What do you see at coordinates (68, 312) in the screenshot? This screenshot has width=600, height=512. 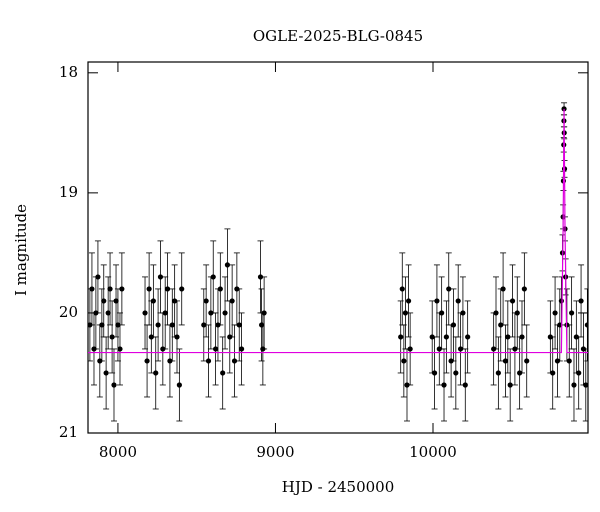 I see `y-tick-label: 20` at bounding box center [68, 312].